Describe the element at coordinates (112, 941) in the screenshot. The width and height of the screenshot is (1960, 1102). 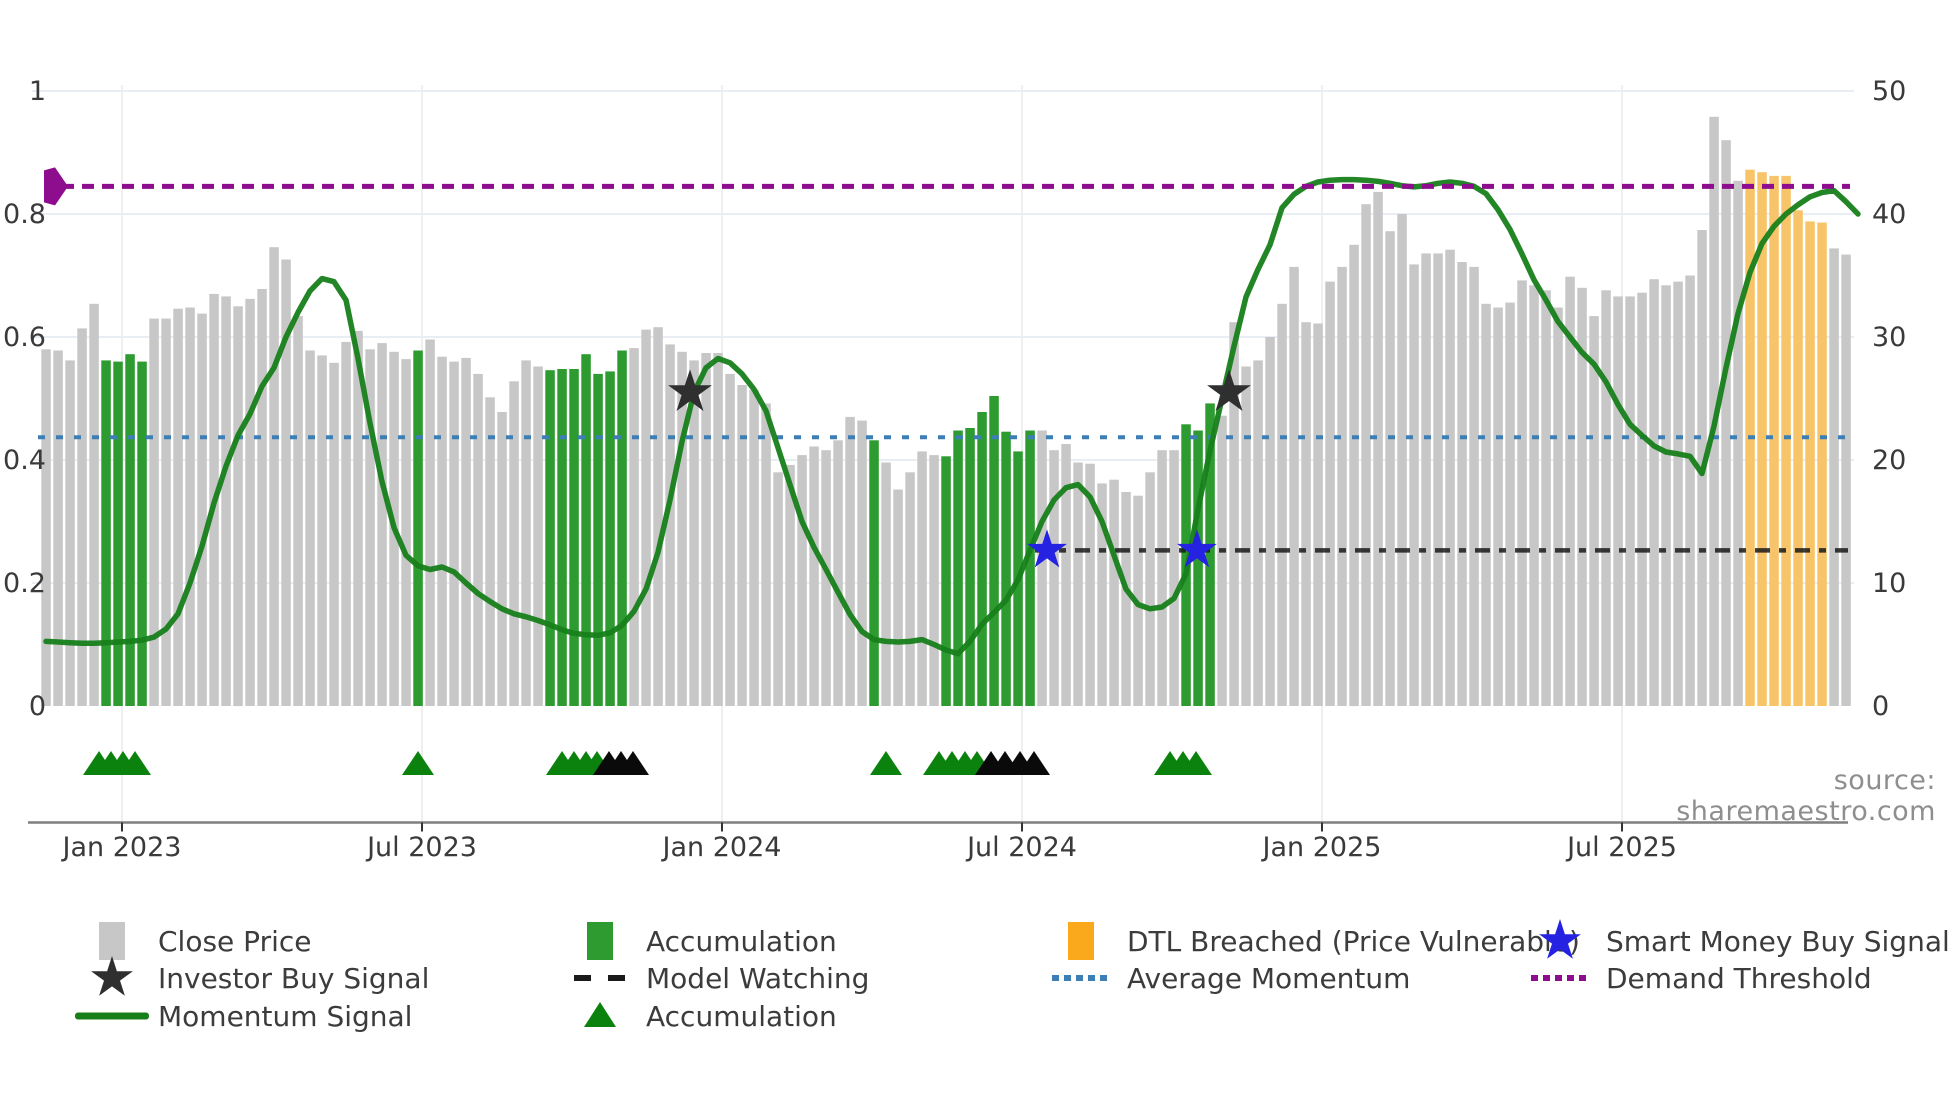
I see `close_price-legend-swatch` at that location.